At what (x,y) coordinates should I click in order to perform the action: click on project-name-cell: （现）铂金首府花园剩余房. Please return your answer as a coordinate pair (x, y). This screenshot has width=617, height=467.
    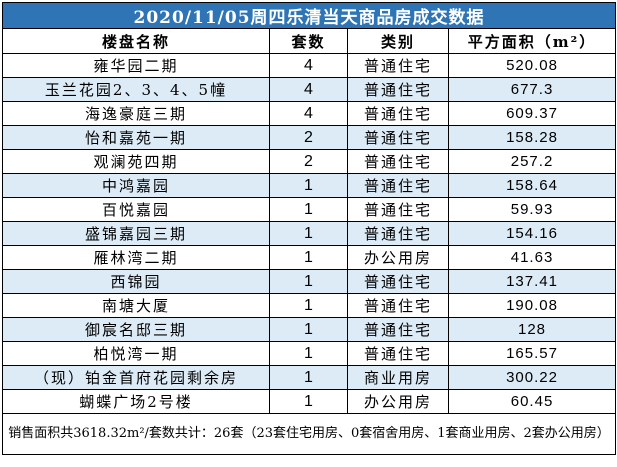
    Looking at the image, I should click on (136, 377).